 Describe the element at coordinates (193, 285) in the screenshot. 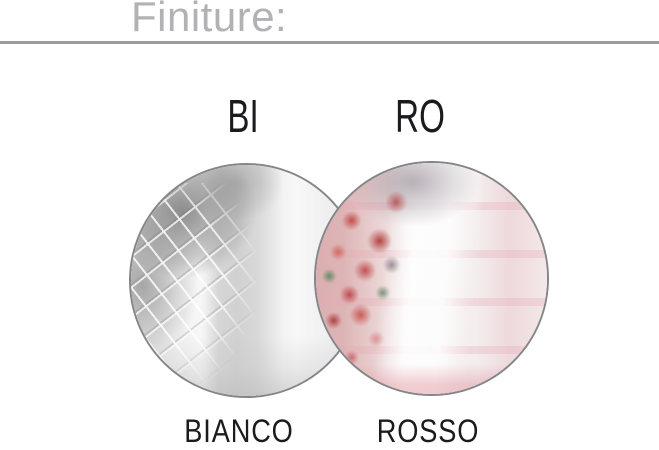

I see `bianco-weave-texture` at that location.